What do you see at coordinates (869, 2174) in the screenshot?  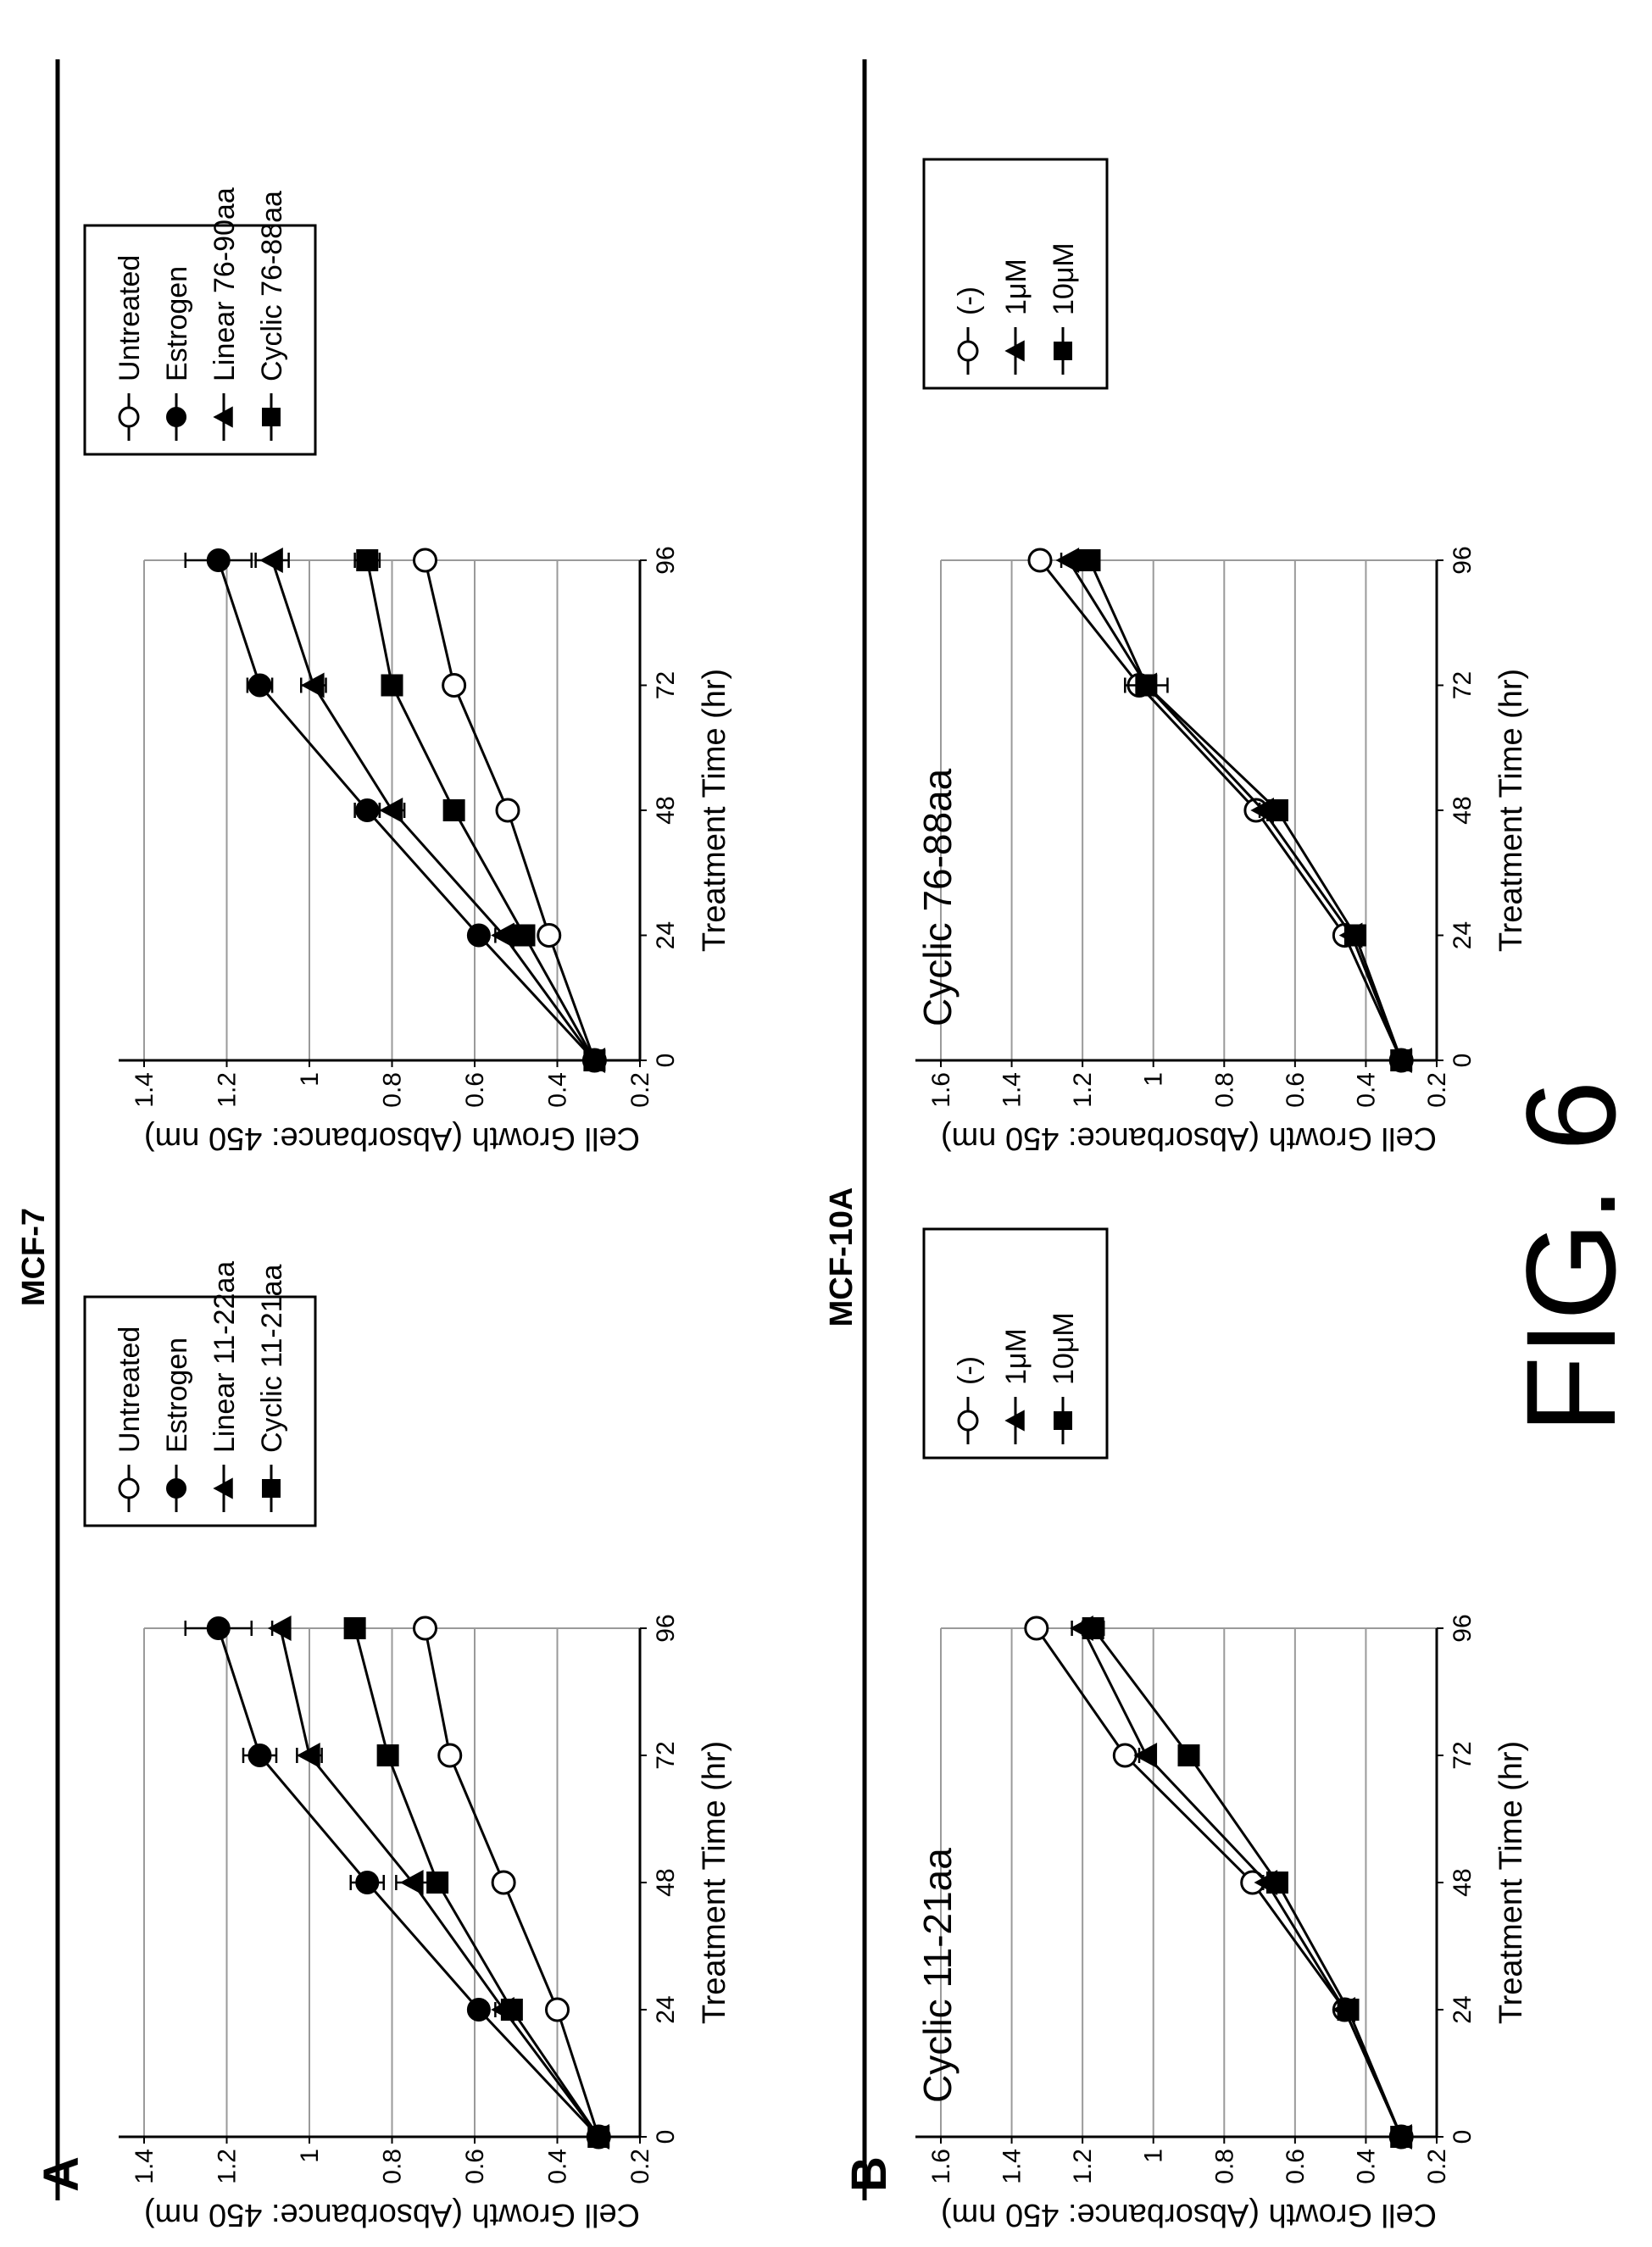 I see `panel-letter-b: B` at bounding box center [869, 2174].